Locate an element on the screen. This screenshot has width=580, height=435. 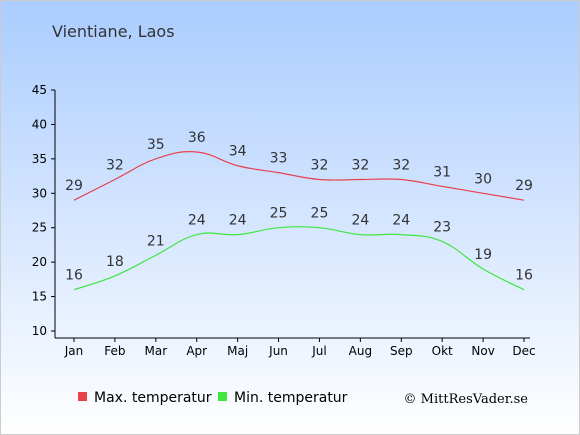
y-tick-label: 20 is located at coordinates (39, 262).